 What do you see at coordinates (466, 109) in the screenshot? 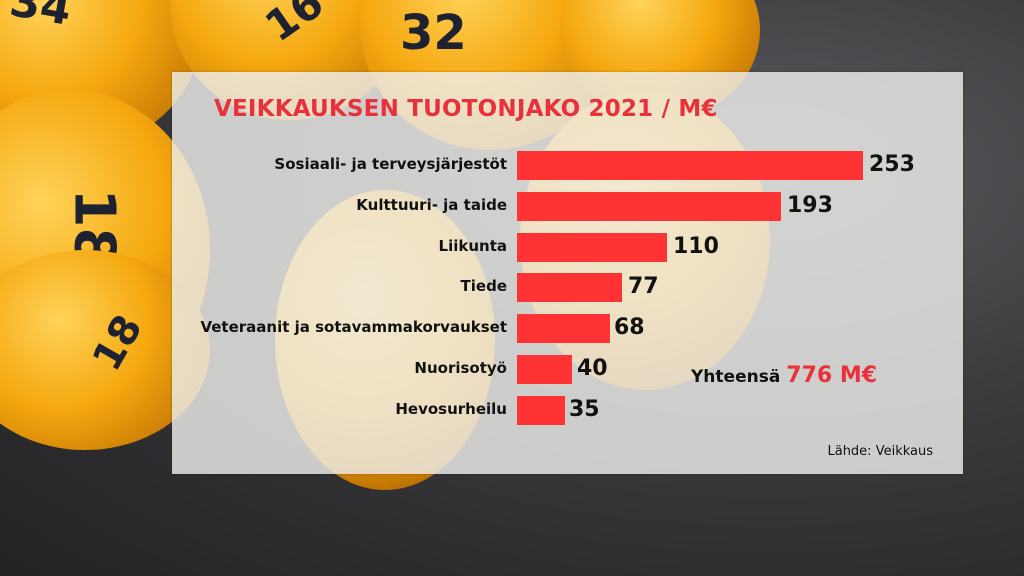
I see `chart-title: VEIKKAUKSEN TUOTONJAKO 2021 / M€` at bounding box center [466, 109].